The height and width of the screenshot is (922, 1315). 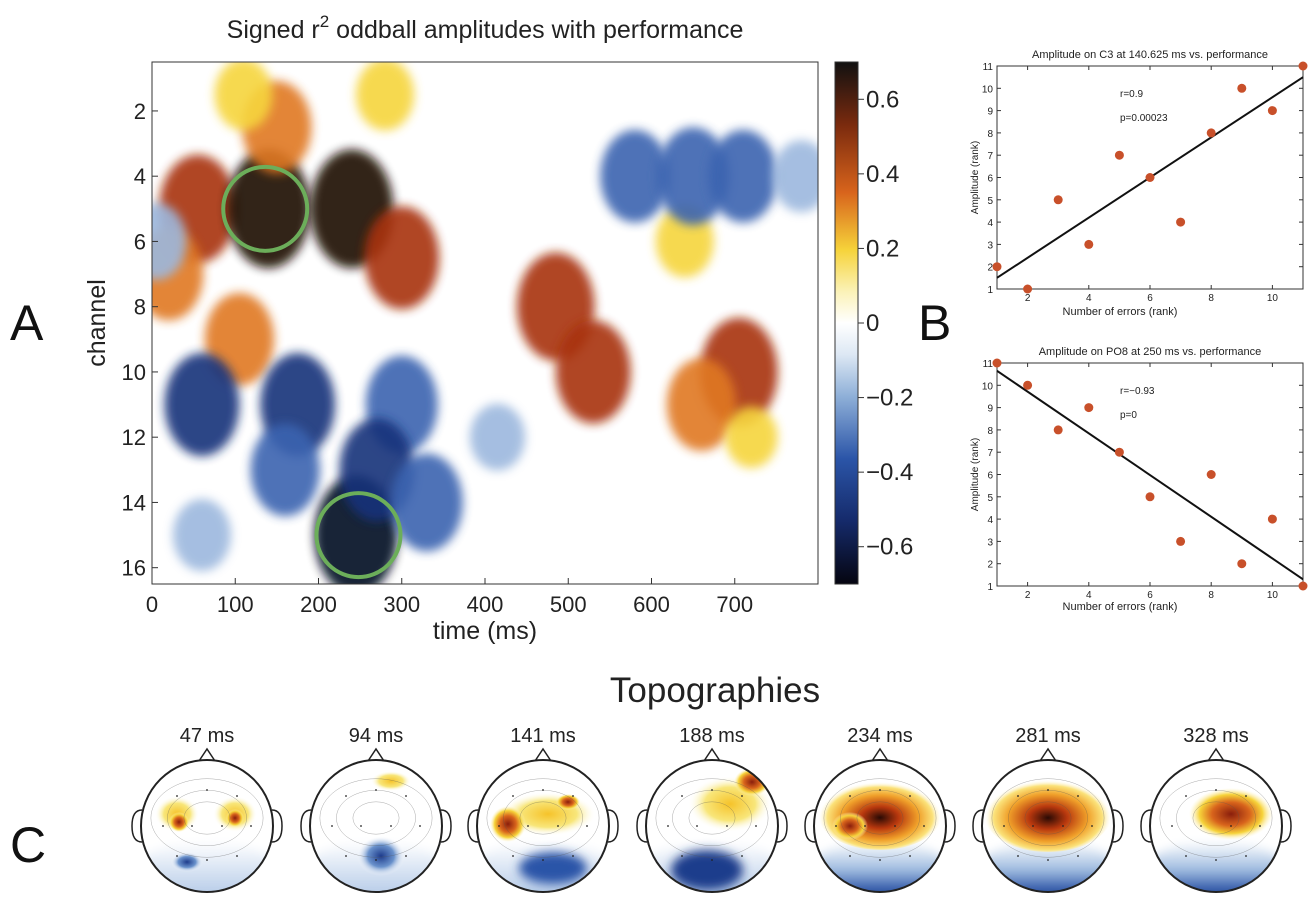 What do you see at coordinates (990, 223) in the screenshot?
I see `scatter-y-tick-label: 4` at bounding box center [990, 223].